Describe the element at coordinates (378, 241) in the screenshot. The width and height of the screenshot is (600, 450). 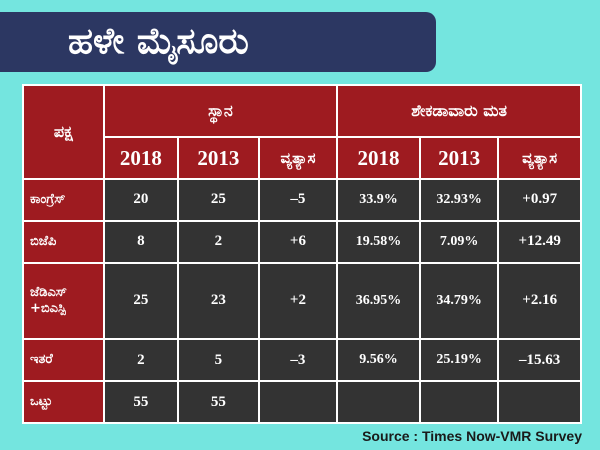
I see `vote-2018: 19.58%` at that location.